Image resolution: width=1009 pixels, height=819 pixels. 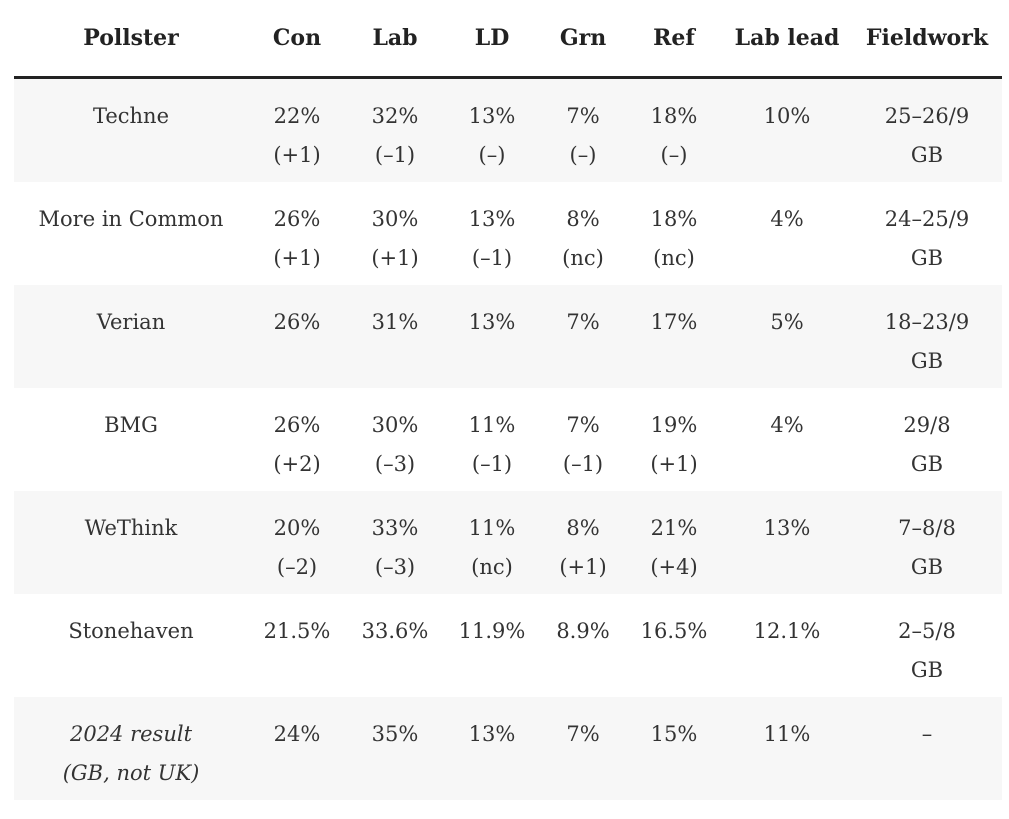 I want to click on lab-lead-cell: 10%, so click(x=787, y=129).